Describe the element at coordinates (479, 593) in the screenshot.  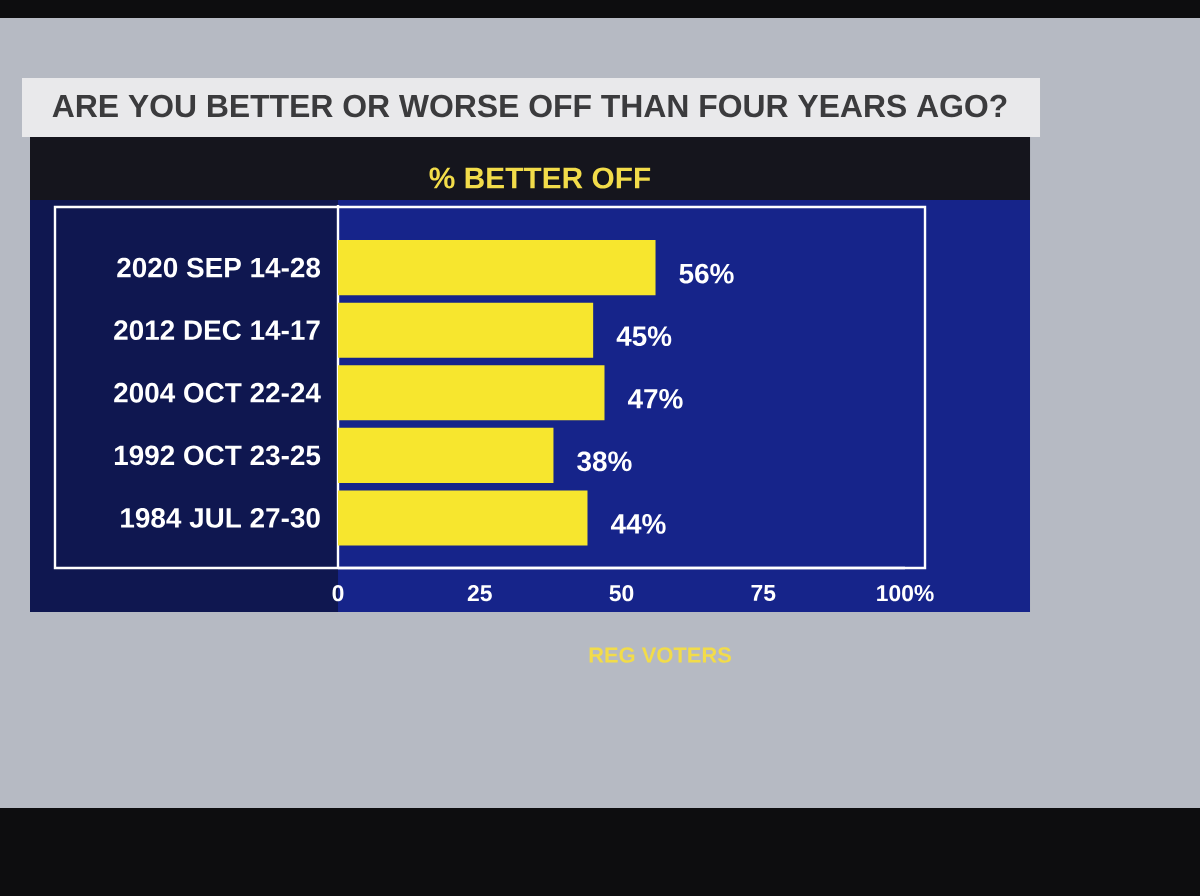
I see `x-tick-label: 25` at that location.